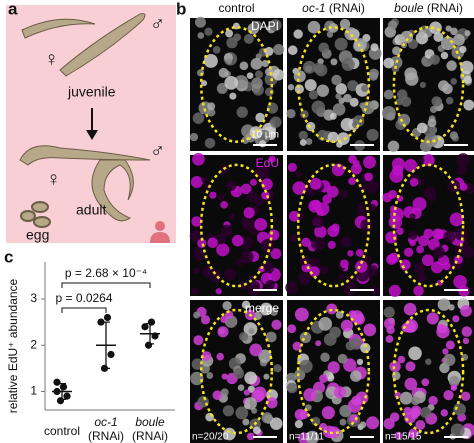  I want to click on sample-count: n=15/15, so click(403, 437).